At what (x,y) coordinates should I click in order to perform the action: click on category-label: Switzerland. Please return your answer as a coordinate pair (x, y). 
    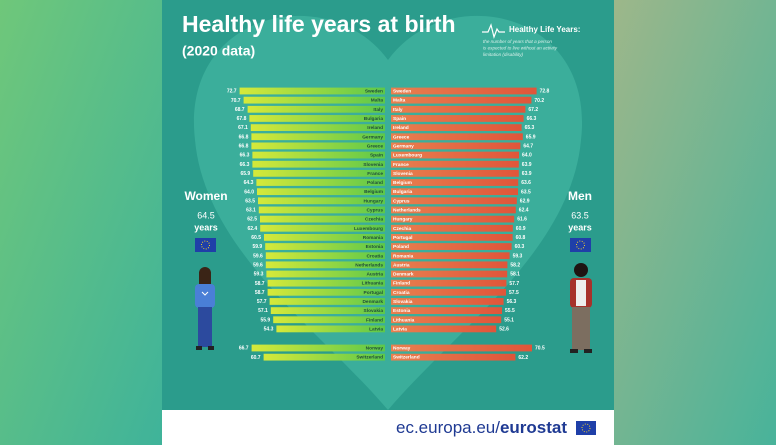
    Looking at the image, I should click on (406, 358).